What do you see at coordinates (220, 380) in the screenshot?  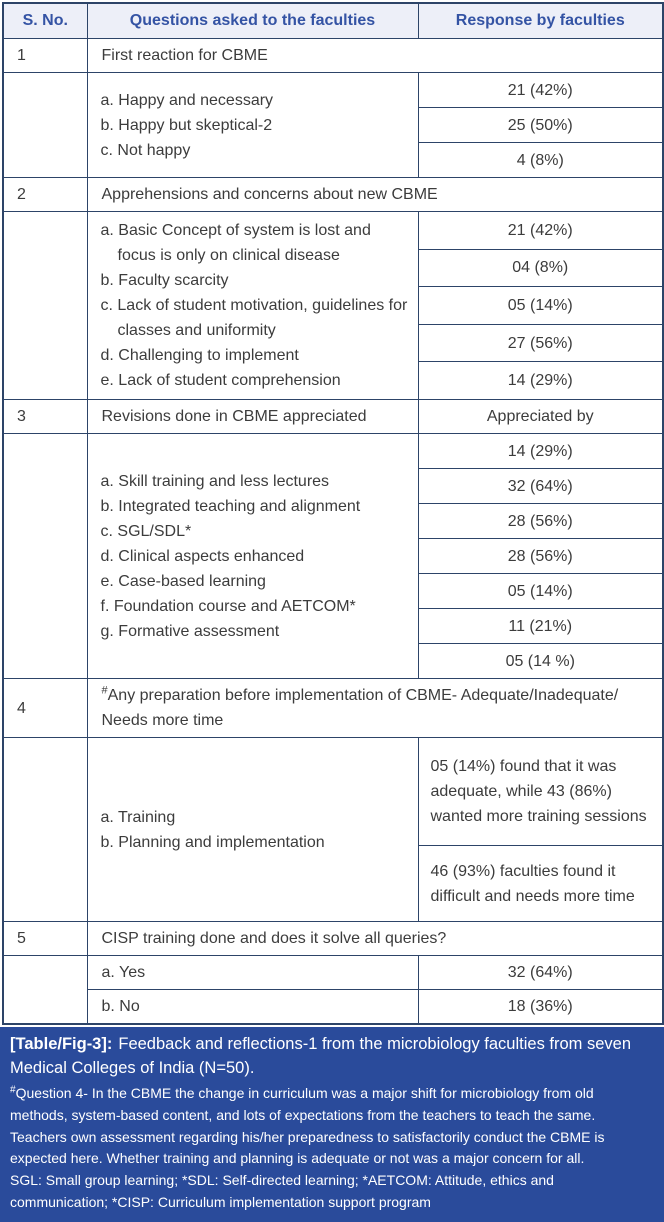 I see `option-2e: e. Lack of student comprehension` at bounding box center [220, 380].